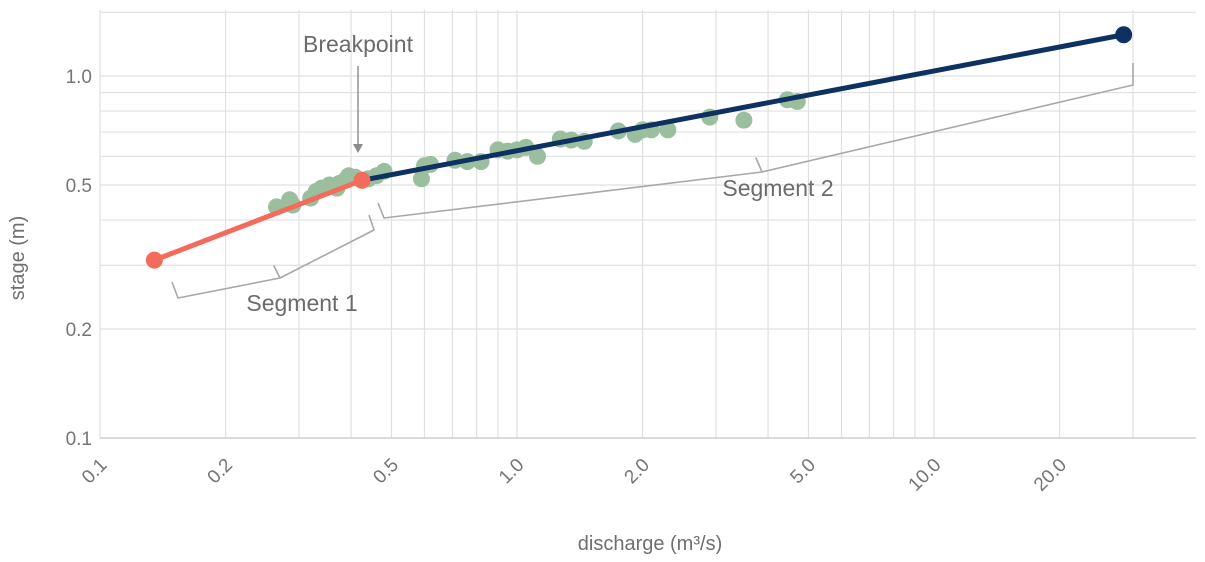  What do you see at coordinates (221, 472) in the screenshot?
I see `x-tick-label: 0.2` at bounding box center [221, 472].